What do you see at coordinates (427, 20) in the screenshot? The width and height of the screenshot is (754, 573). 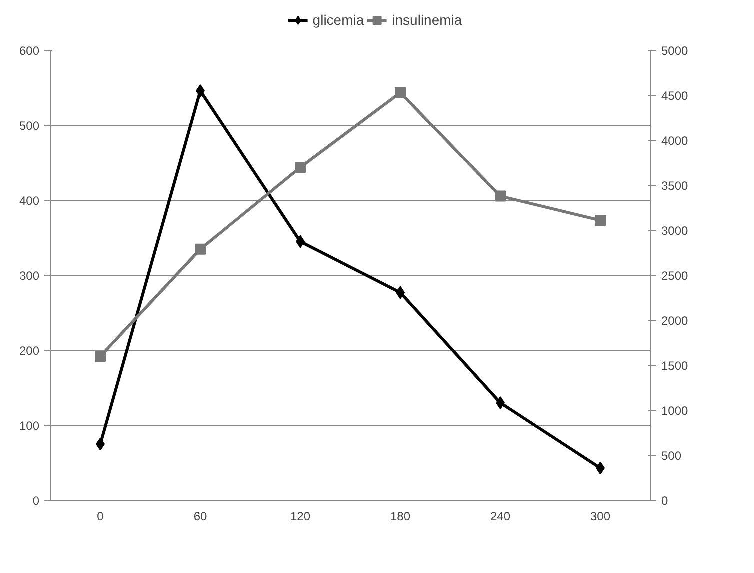 I see `legend-label: insulinemia` at bounding box center [427, 20].